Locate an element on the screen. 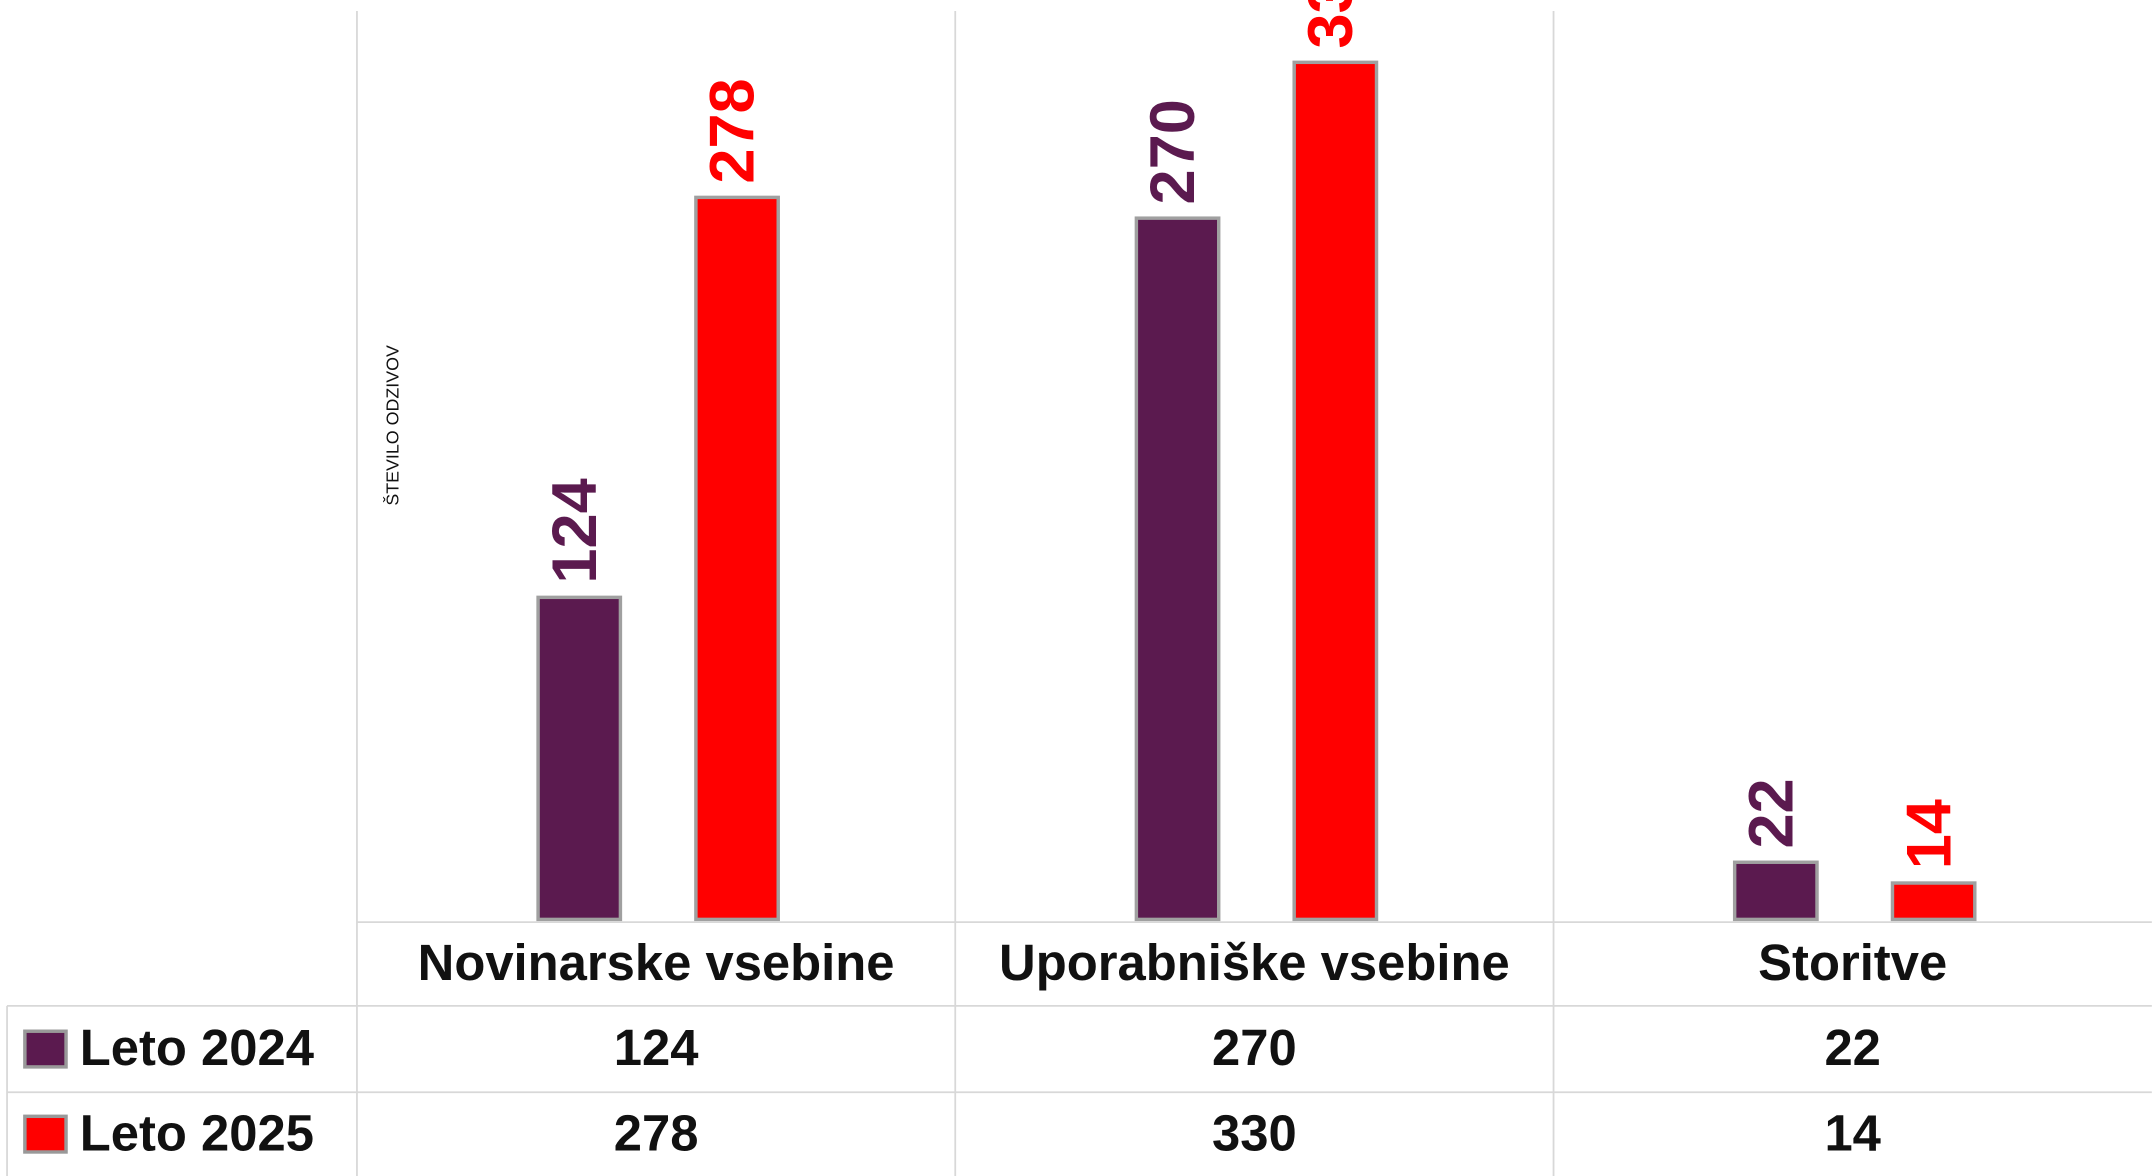 Image resolution: width=2152 pixels, height=1176 pixels. category-label: Uporabniške vsebine is located at coordinates (1254, 962).